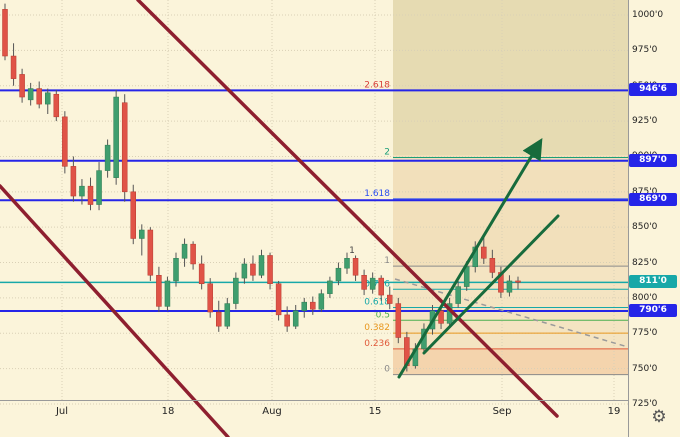 The width and height of the screenshot is (680, 437). Describe the element at coordinates (62, 411) in the screenshot. I see `time-label: Jul` at that location.